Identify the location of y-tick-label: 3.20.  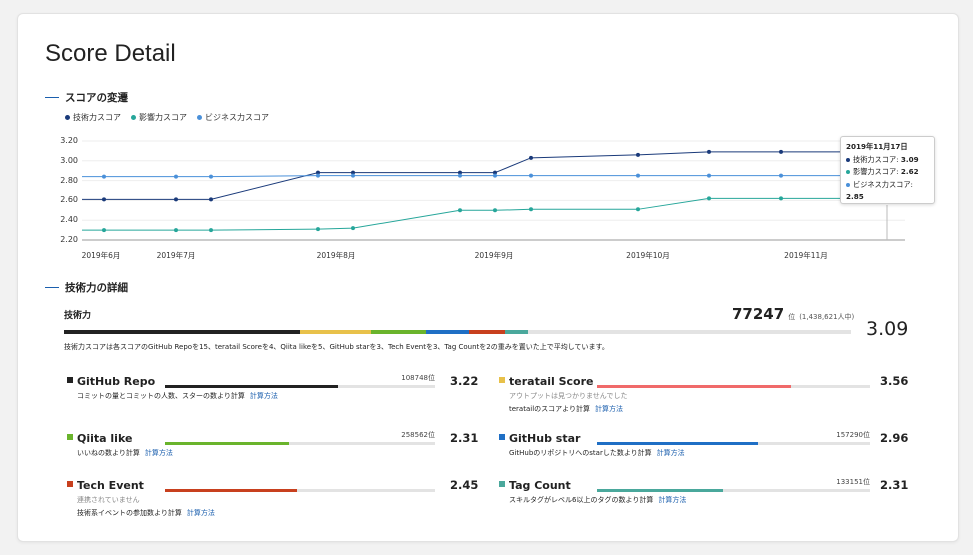
(69, 140).